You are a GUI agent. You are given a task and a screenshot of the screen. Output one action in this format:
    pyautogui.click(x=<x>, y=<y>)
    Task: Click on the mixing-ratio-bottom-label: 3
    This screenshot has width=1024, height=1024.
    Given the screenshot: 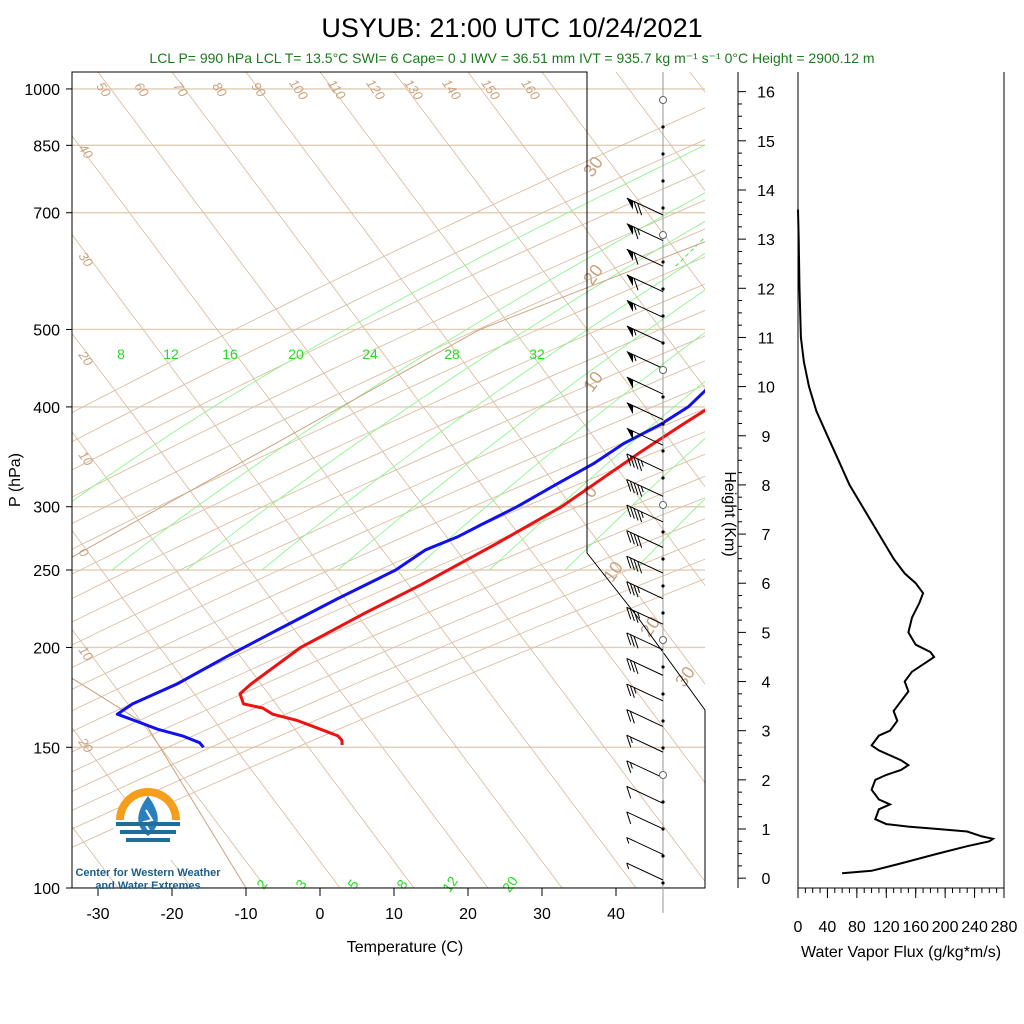 What is the action you would take?
    pyautogui.click(x=301, y=884)
    